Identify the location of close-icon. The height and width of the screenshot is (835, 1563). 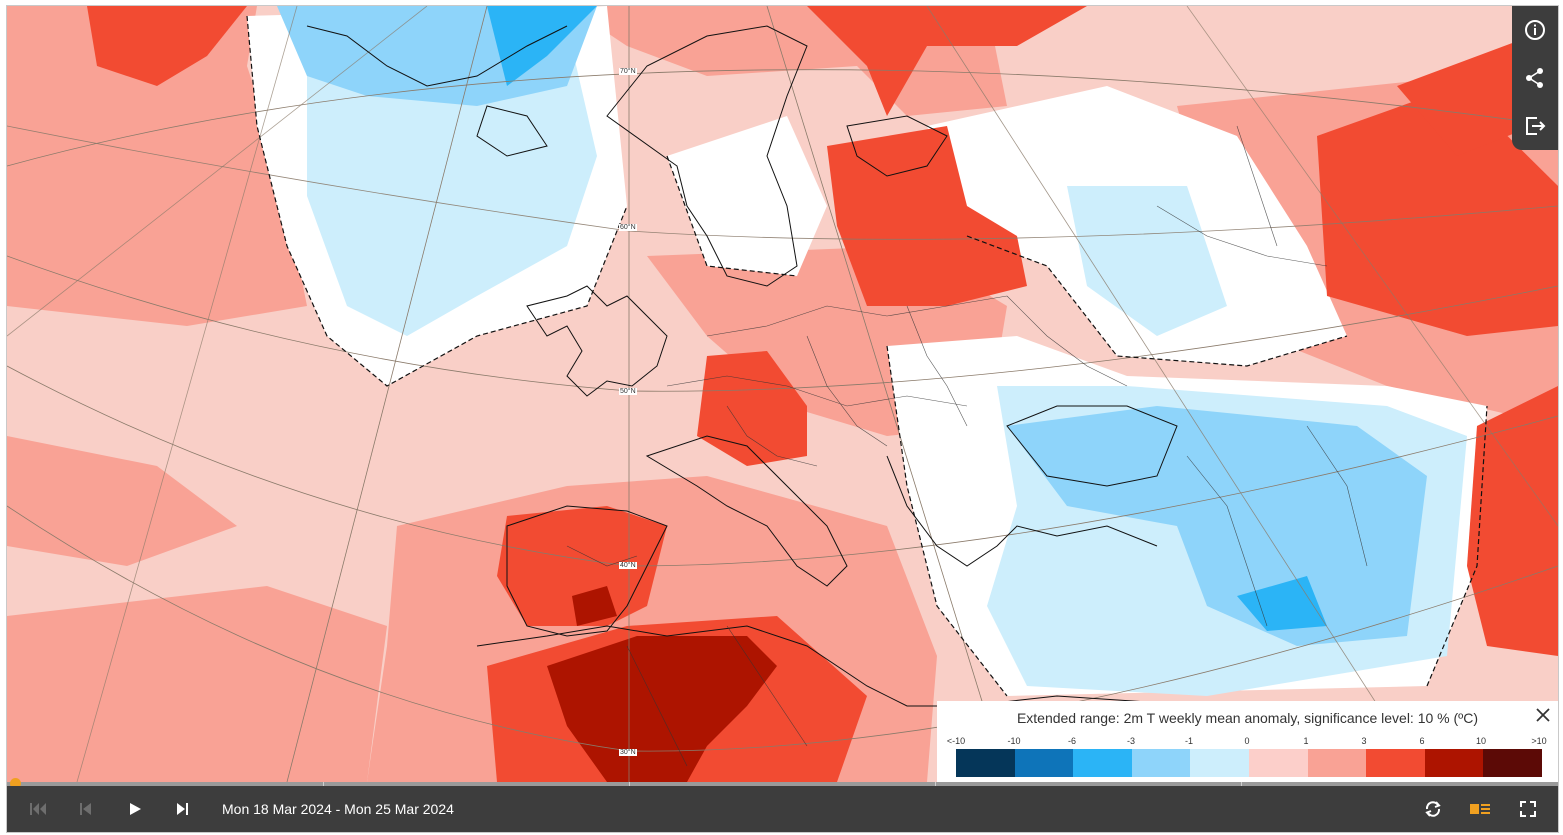
(1543, 715).